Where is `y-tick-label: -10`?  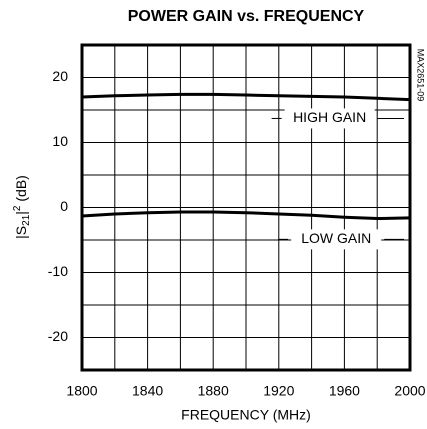 y-tick-label: -10 is located at coordinates (58, 271).